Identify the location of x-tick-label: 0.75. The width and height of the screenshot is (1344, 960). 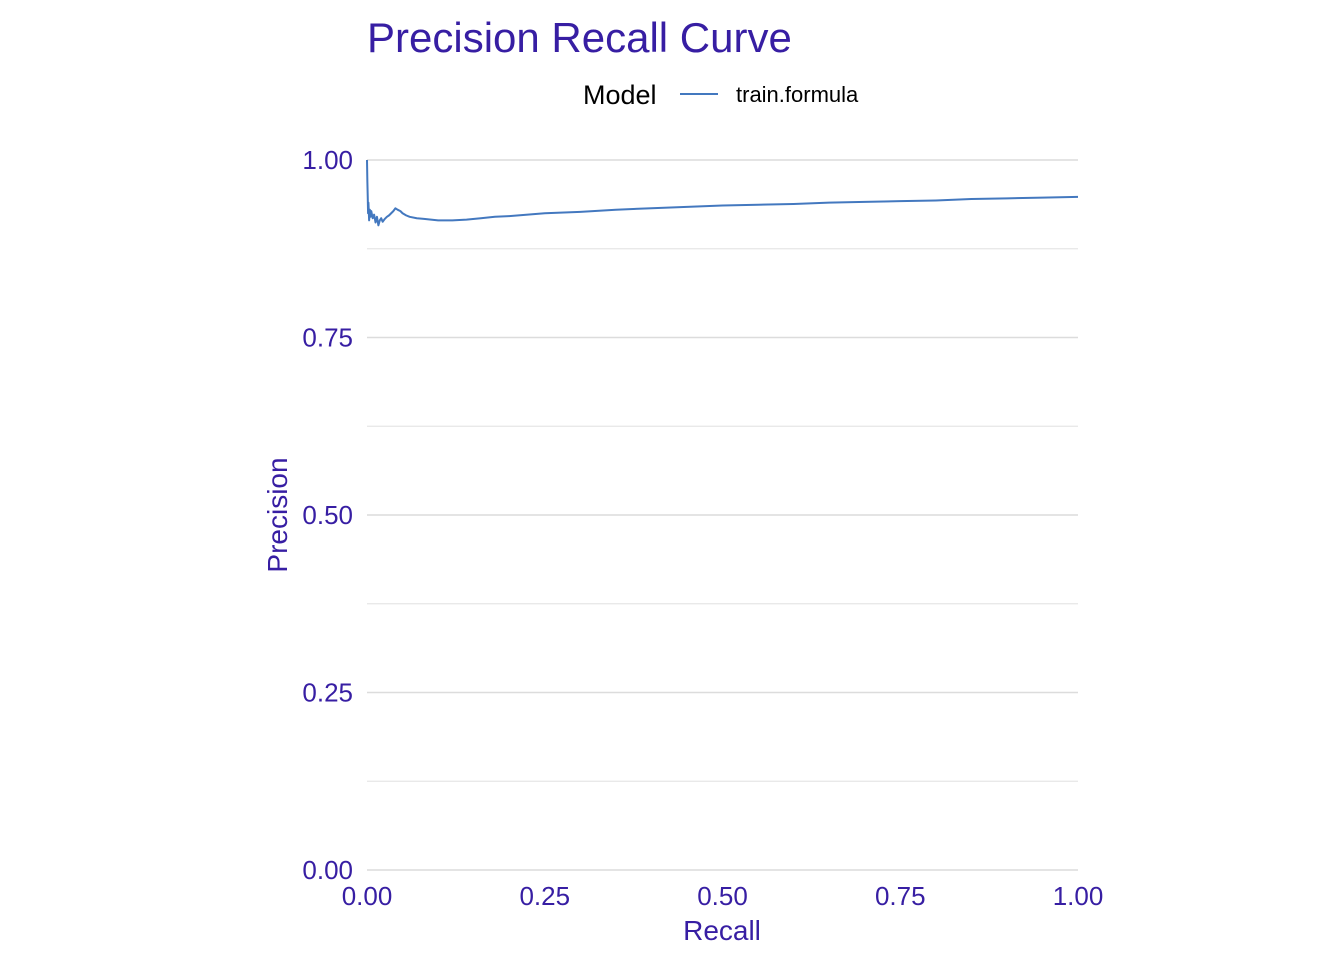
(900, 896).